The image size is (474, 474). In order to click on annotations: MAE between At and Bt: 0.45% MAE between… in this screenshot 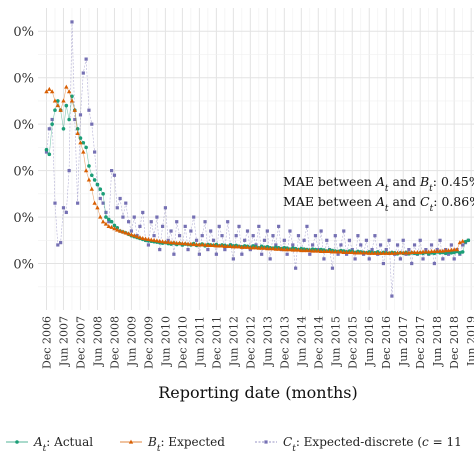, I will do `click(378, 194)`.